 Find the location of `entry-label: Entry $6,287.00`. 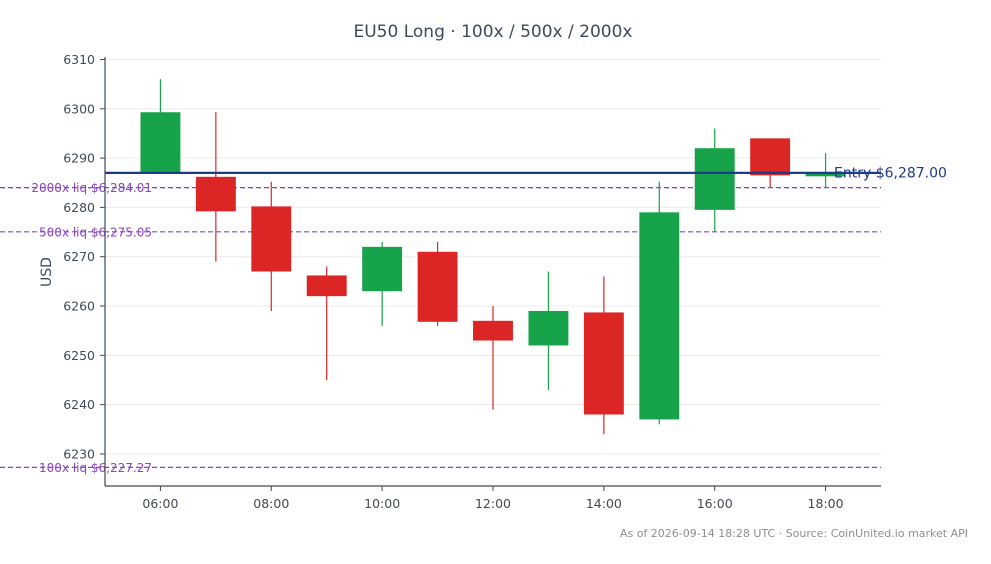

entry-label: Entry $6,287.00 is located at coordinates (890, 173).